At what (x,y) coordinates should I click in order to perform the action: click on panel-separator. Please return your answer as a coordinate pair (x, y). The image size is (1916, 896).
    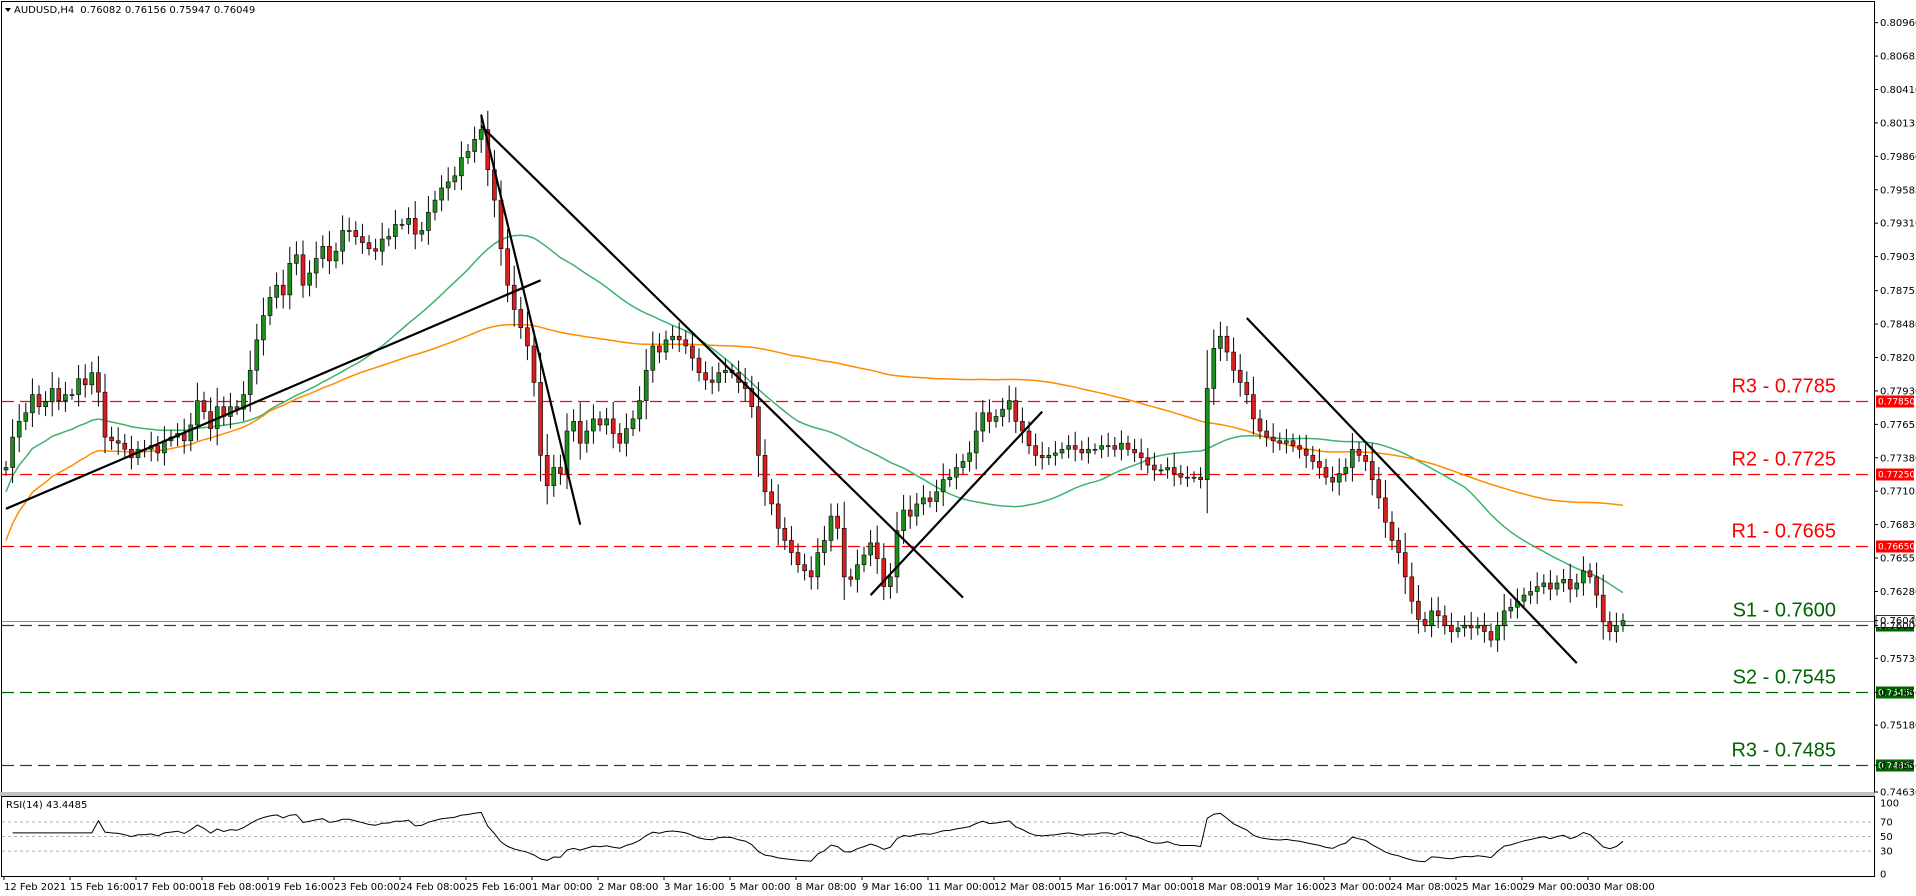
    Looking at the image, I should click on (937, 794).